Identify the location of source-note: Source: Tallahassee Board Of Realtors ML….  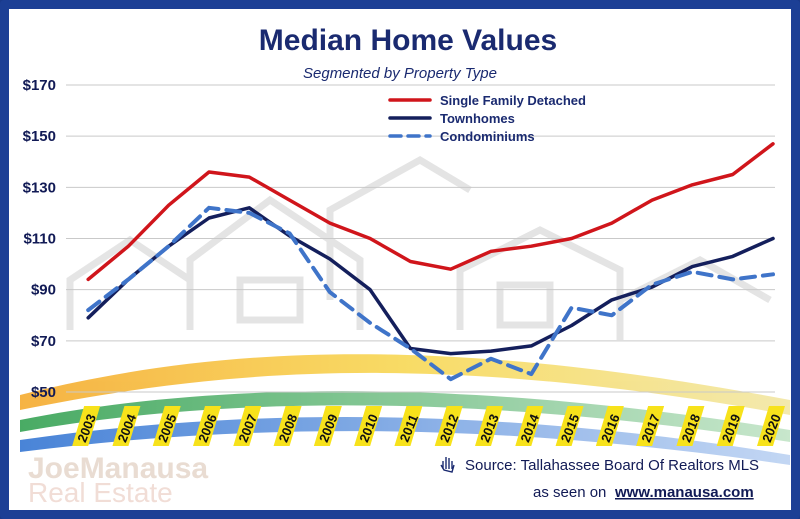
(599, 479).